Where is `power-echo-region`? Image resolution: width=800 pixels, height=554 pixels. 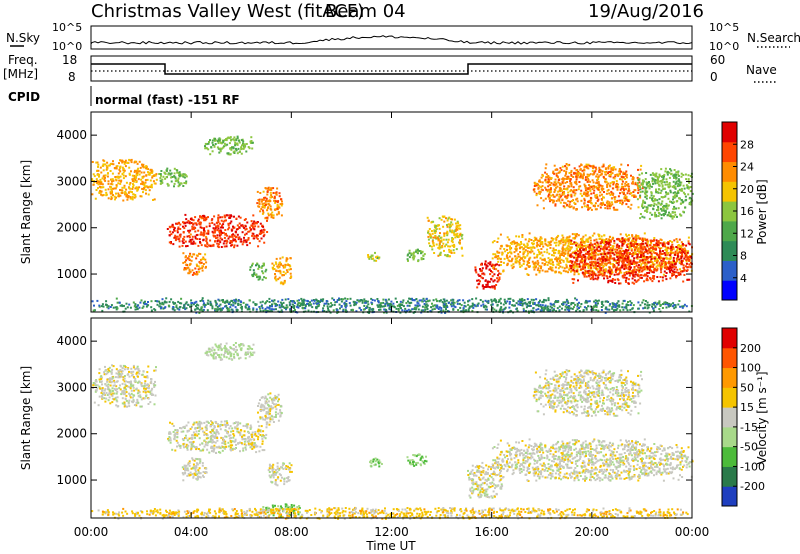 power-echo-region is located at coordinates (195, 264).